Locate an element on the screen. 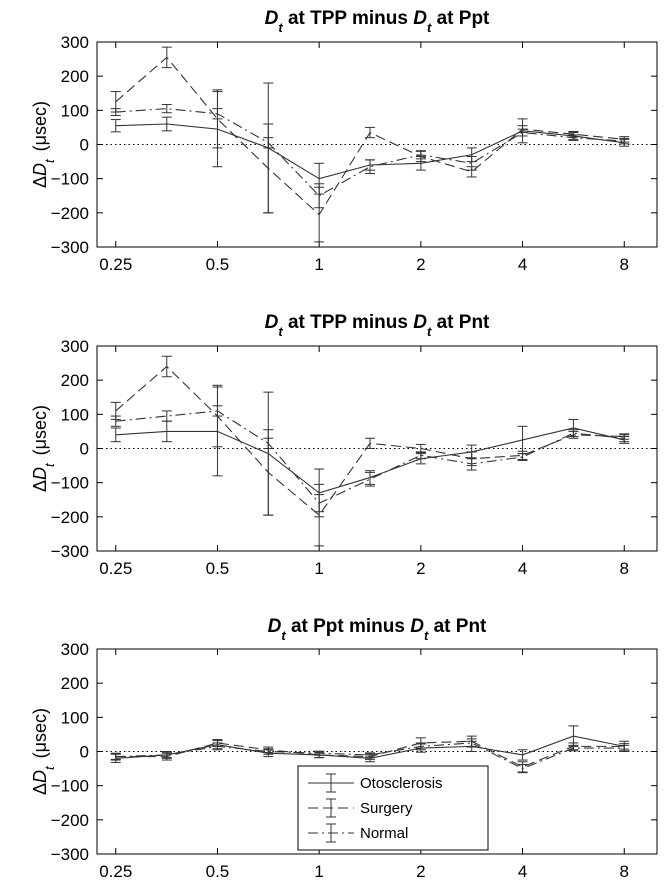 The image size is (666, 889). legend-entry-otosclerosis: Otosclerosis is located at coordinates (375, 783).